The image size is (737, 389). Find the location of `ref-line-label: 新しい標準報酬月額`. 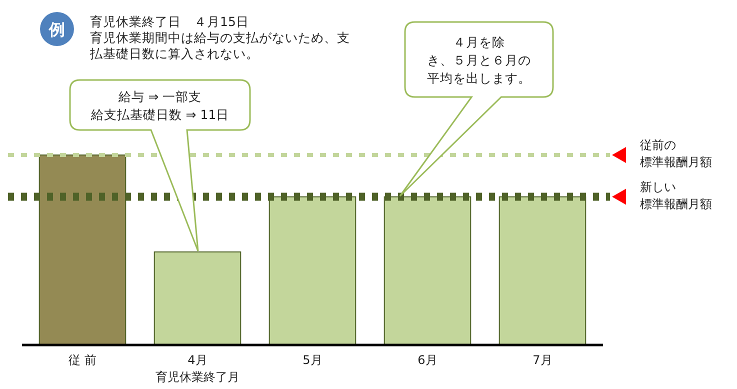

ref-line-label: 新しい標準報酬月額 is located at coordinates (676, 195).